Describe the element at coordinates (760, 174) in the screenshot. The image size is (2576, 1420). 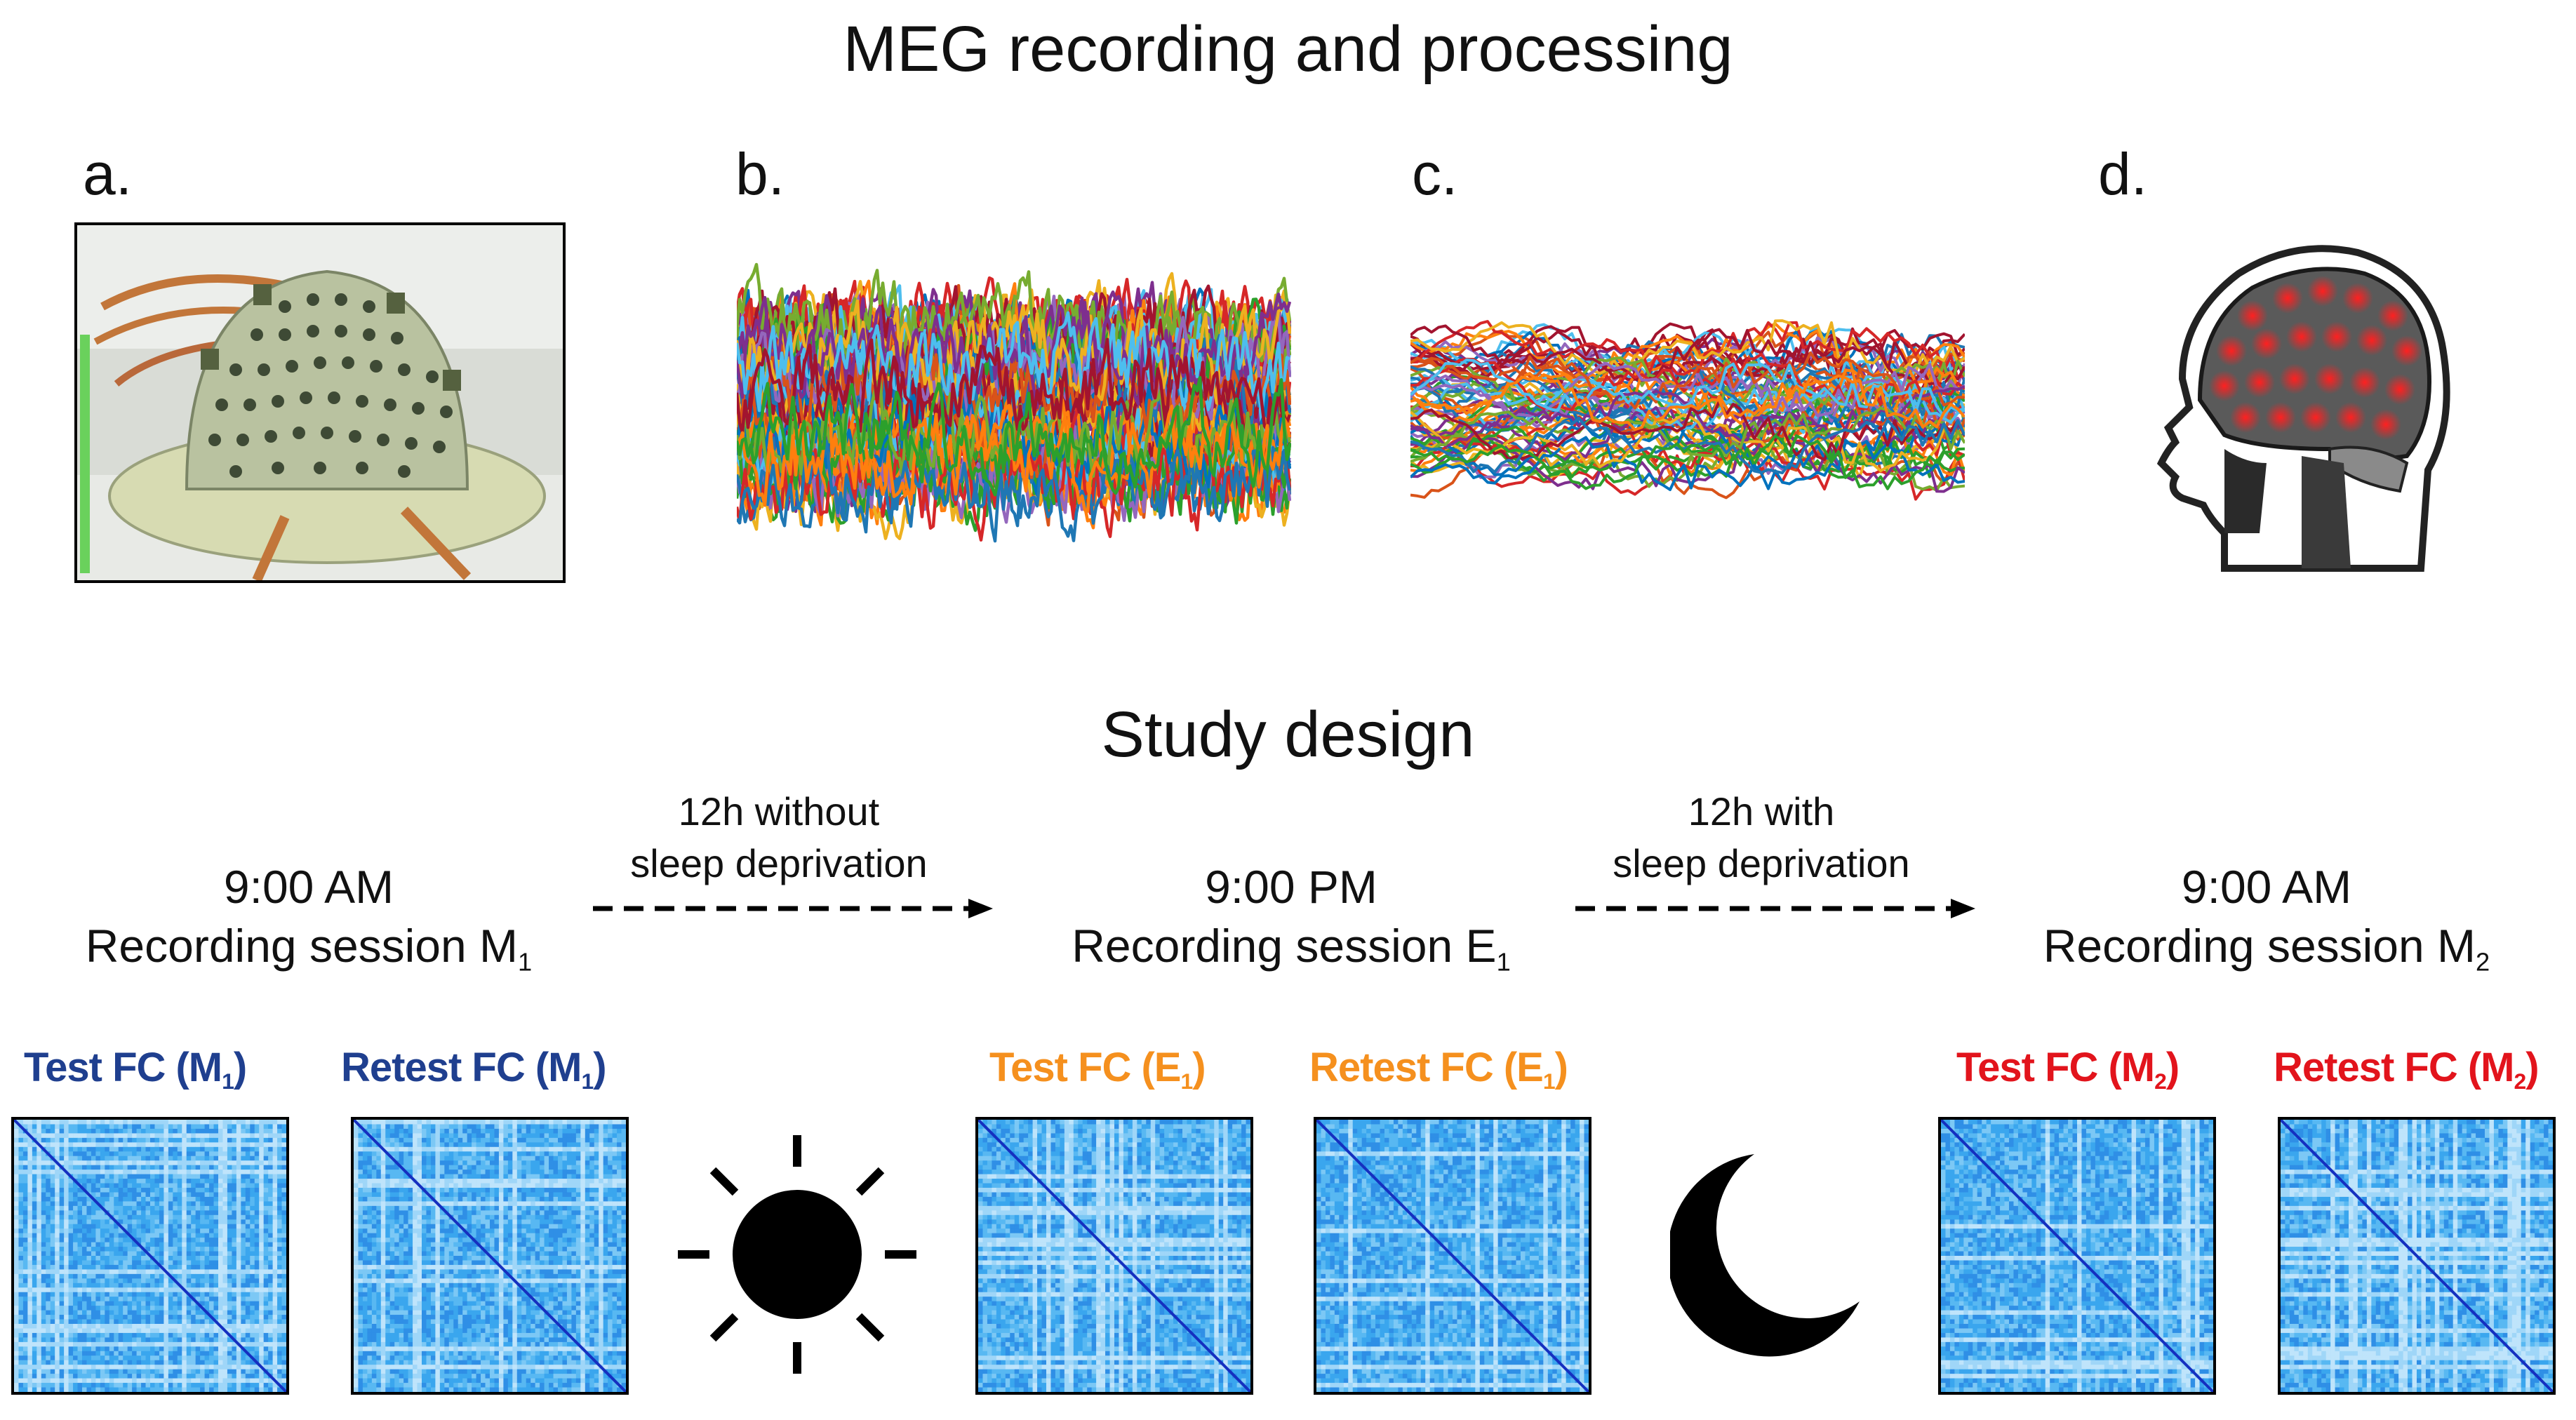
I see `panel-label-b: b.` at that location.